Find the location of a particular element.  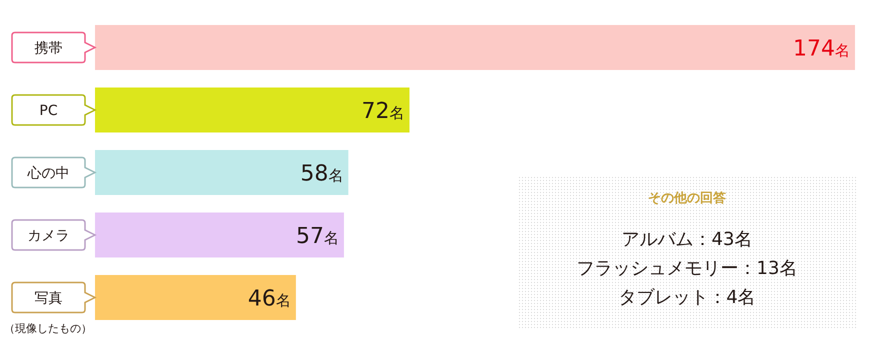

annotation: タブレット：4名 is located at coordinates (687, 297).